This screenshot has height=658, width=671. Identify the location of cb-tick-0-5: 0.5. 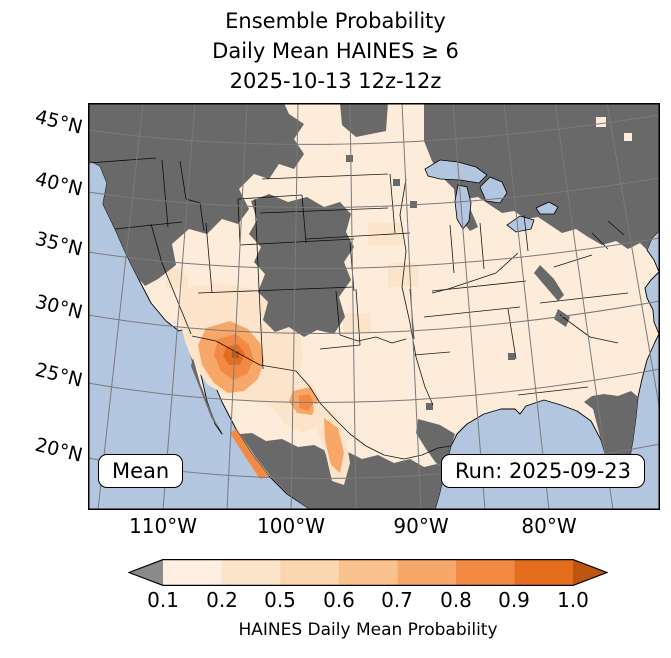
(280, 600).